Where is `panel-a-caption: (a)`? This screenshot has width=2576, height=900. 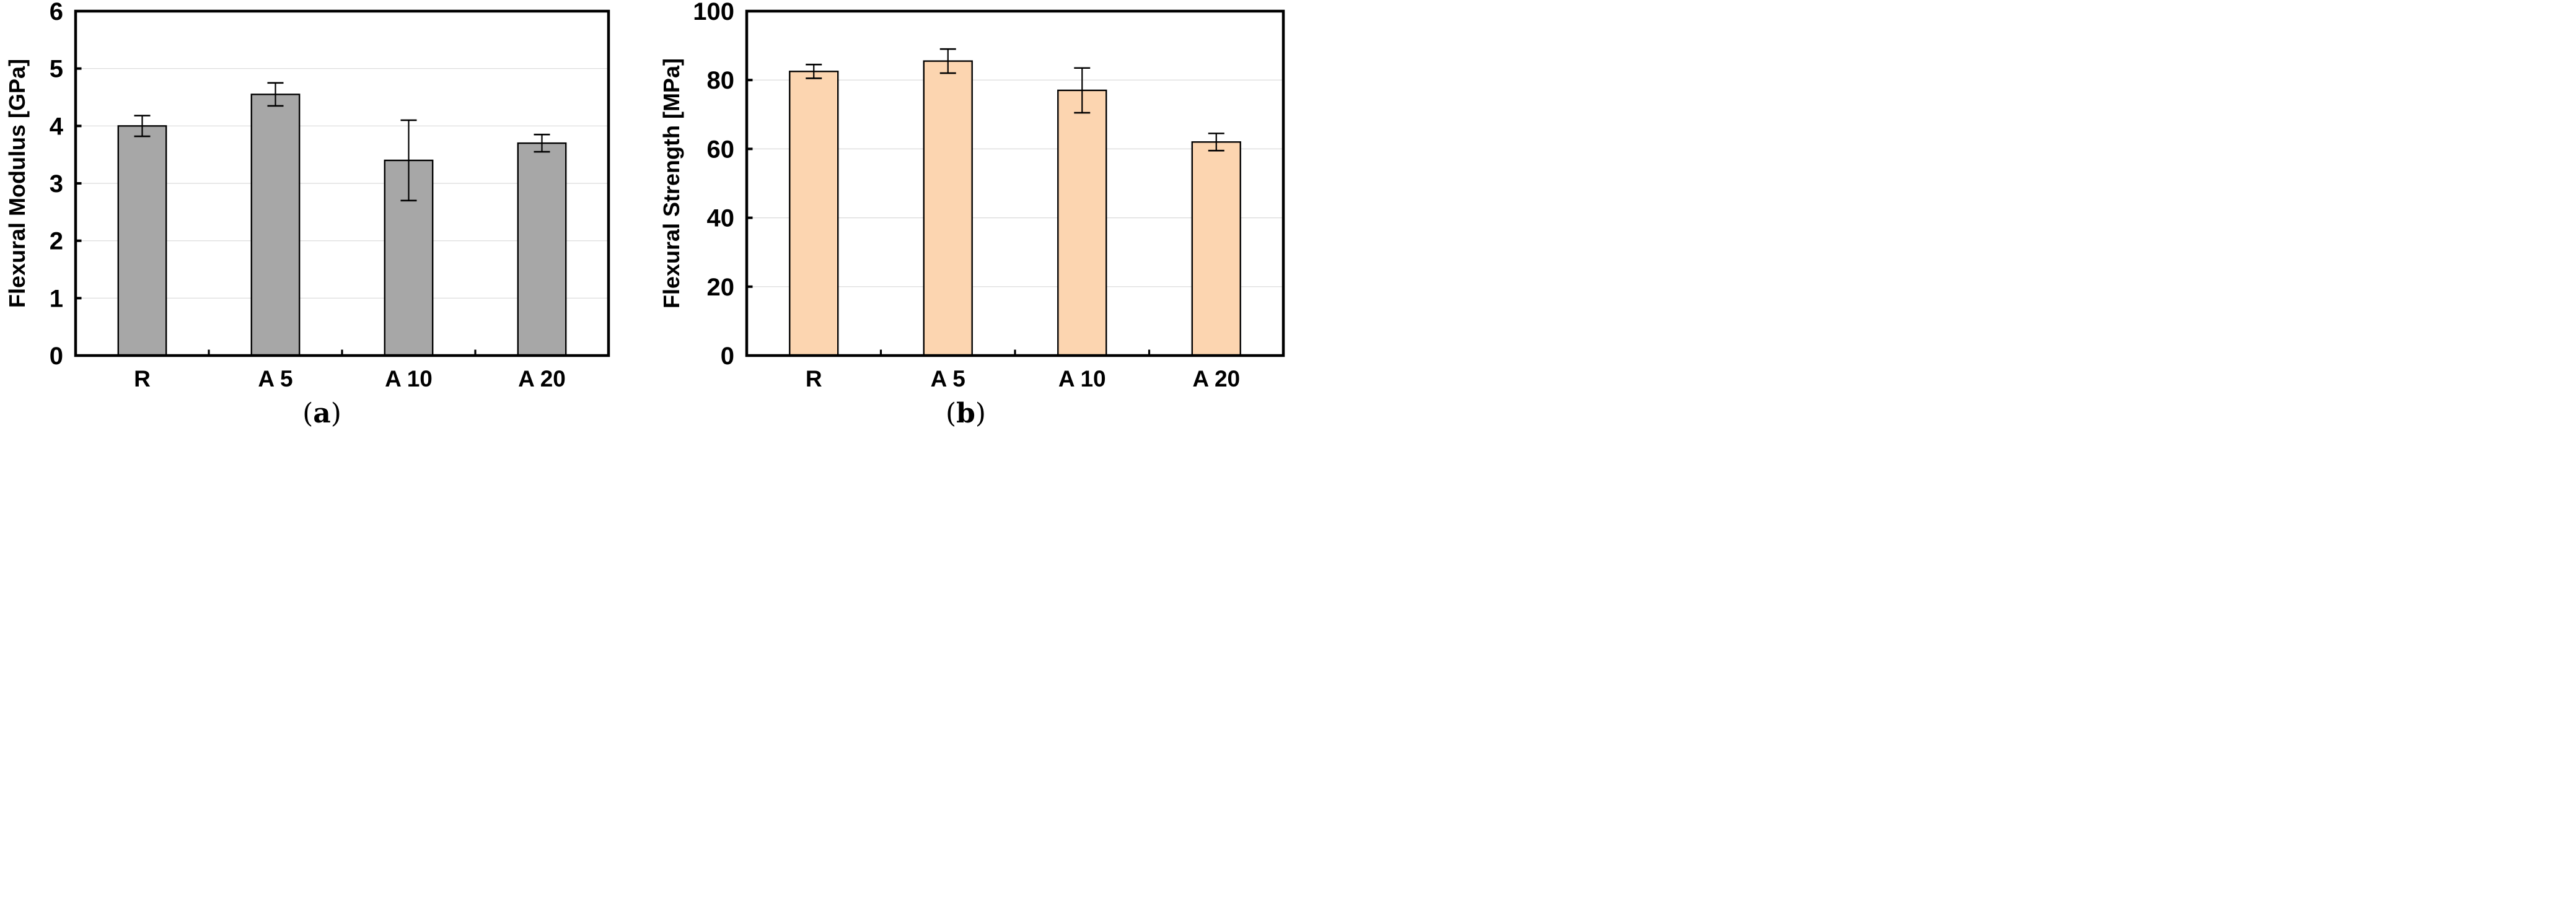
panel-a-caption: (a) is located at coordinates (322, 413).